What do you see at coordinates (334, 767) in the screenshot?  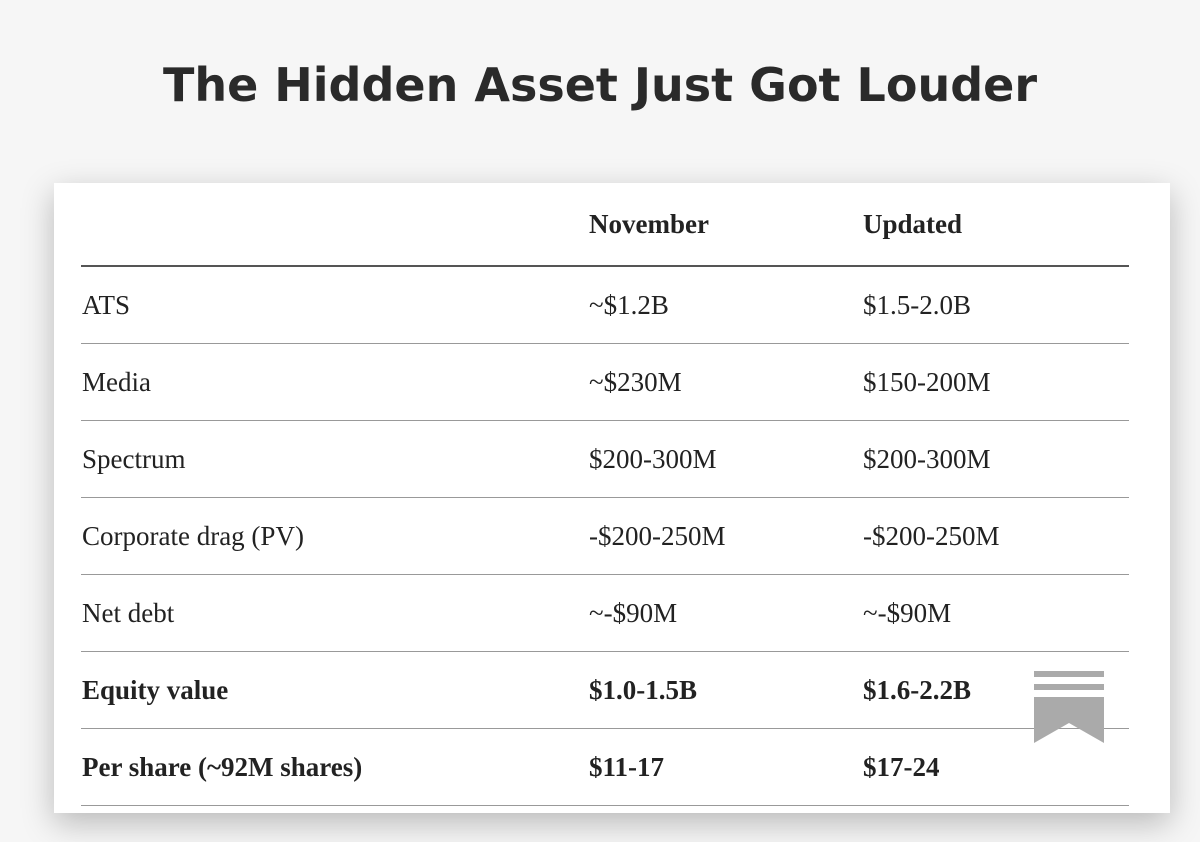 I see `table-cell: Per share (~92M shares)` at bounding box center [334, 767].